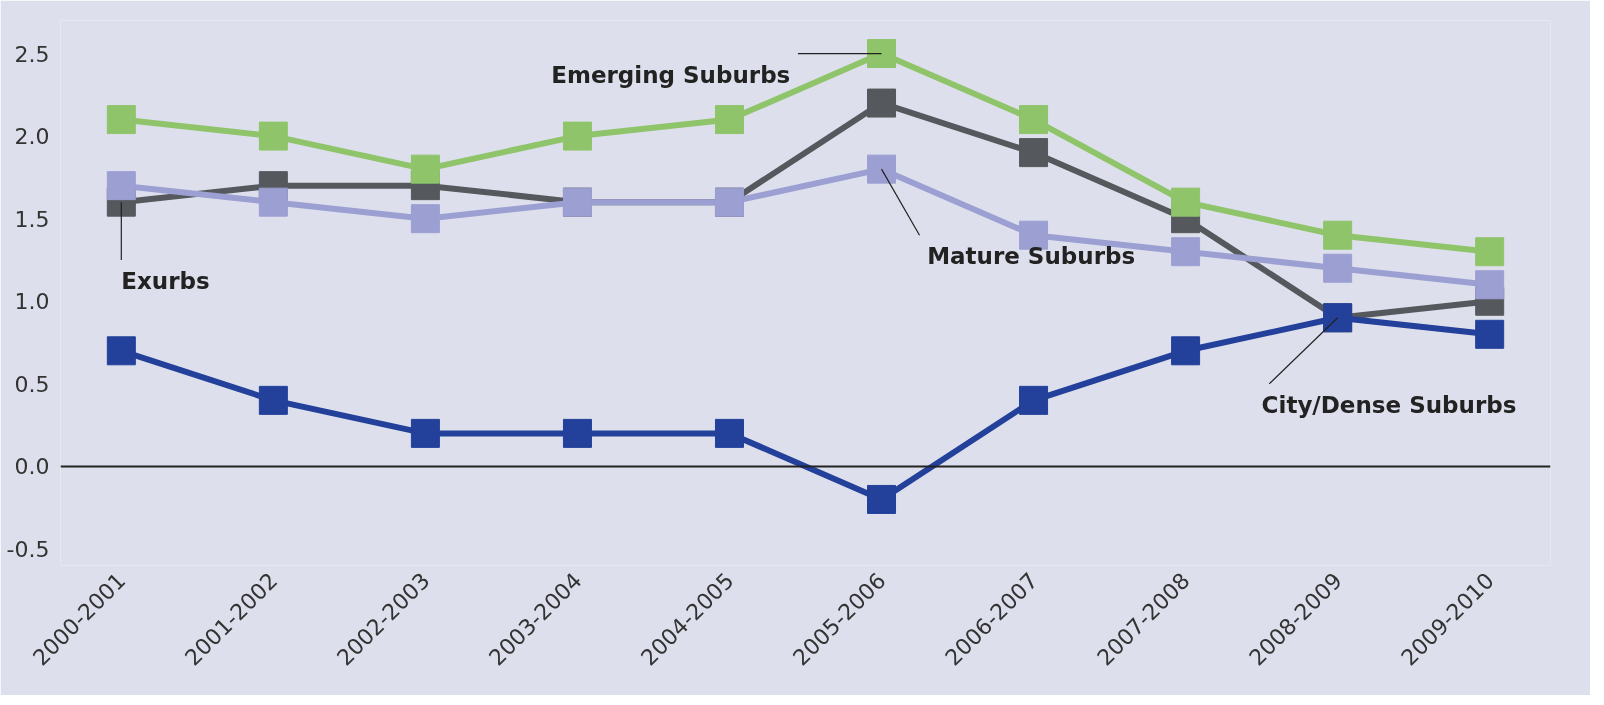 This screenshot has height=705, width=1604. What do you see at coordinates (32, 219) in the screenshot?
I see `y-tick-label: 1.5` at bounding box center [32, 219].